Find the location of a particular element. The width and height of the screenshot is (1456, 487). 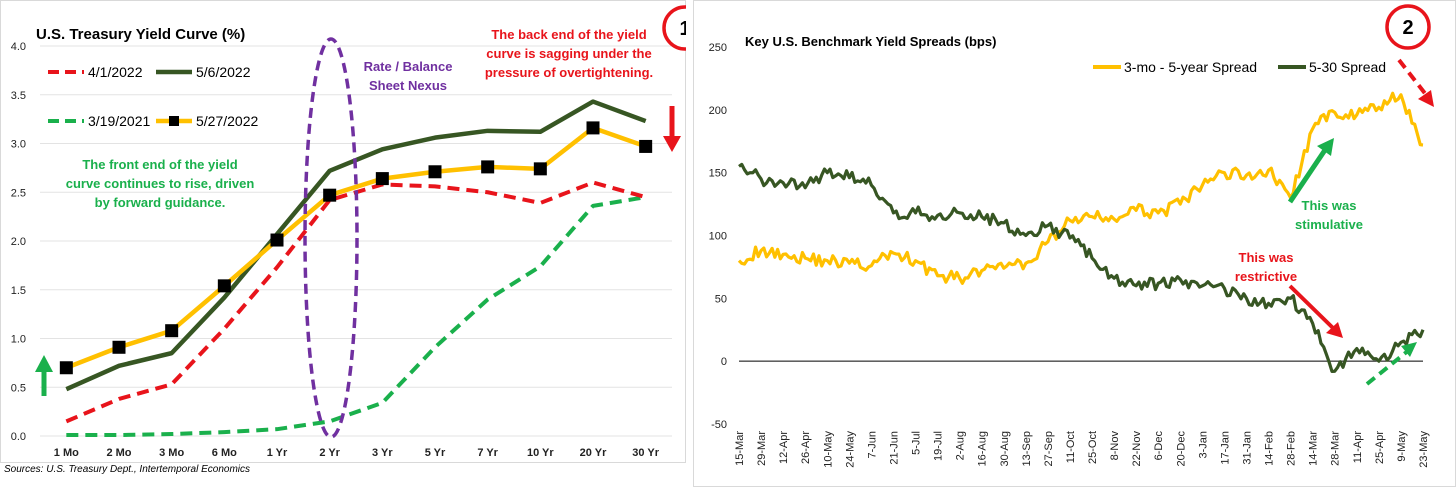

annotation-stimulative: This was is located at coordinates (1329, 205).